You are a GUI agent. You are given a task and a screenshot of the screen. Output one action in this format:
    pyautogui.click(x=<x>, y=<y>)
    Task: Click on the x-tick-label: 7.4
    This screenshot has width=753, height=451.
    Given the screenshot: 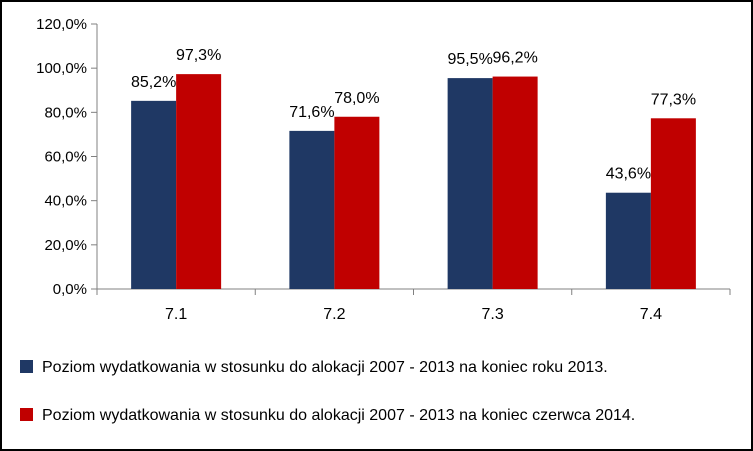 What is the action you would take?
    pyautogui.click(x=651, y=314)
    